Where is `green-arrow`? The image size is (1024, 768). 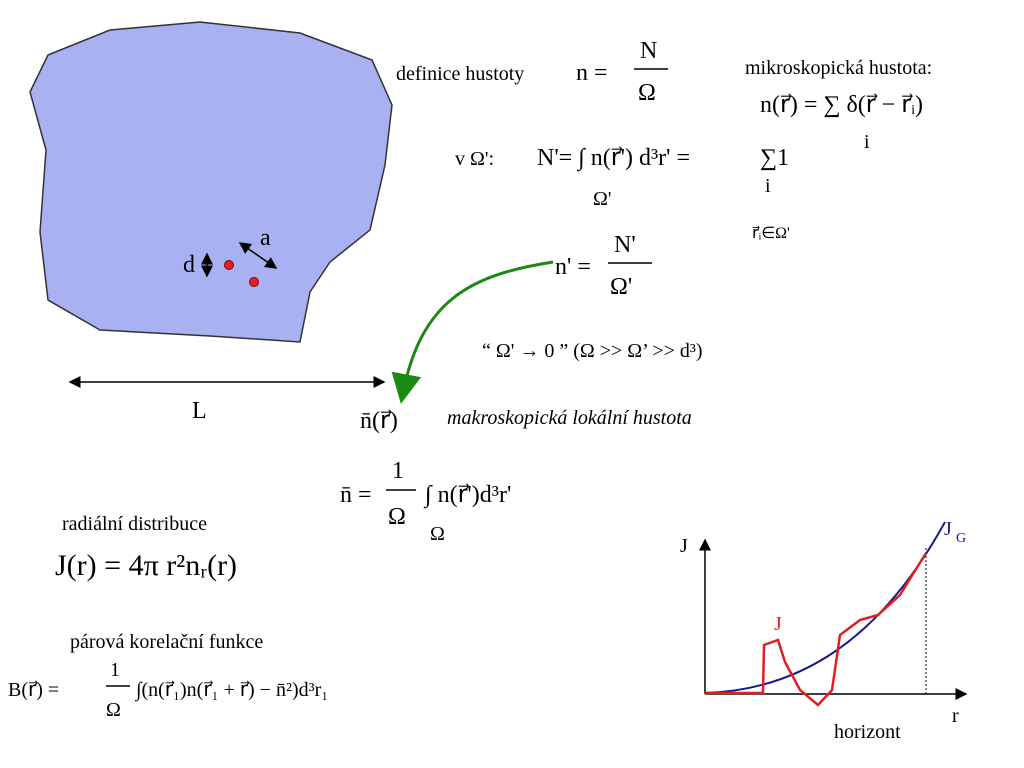
green-arrow is located at coordinates (472, 332).